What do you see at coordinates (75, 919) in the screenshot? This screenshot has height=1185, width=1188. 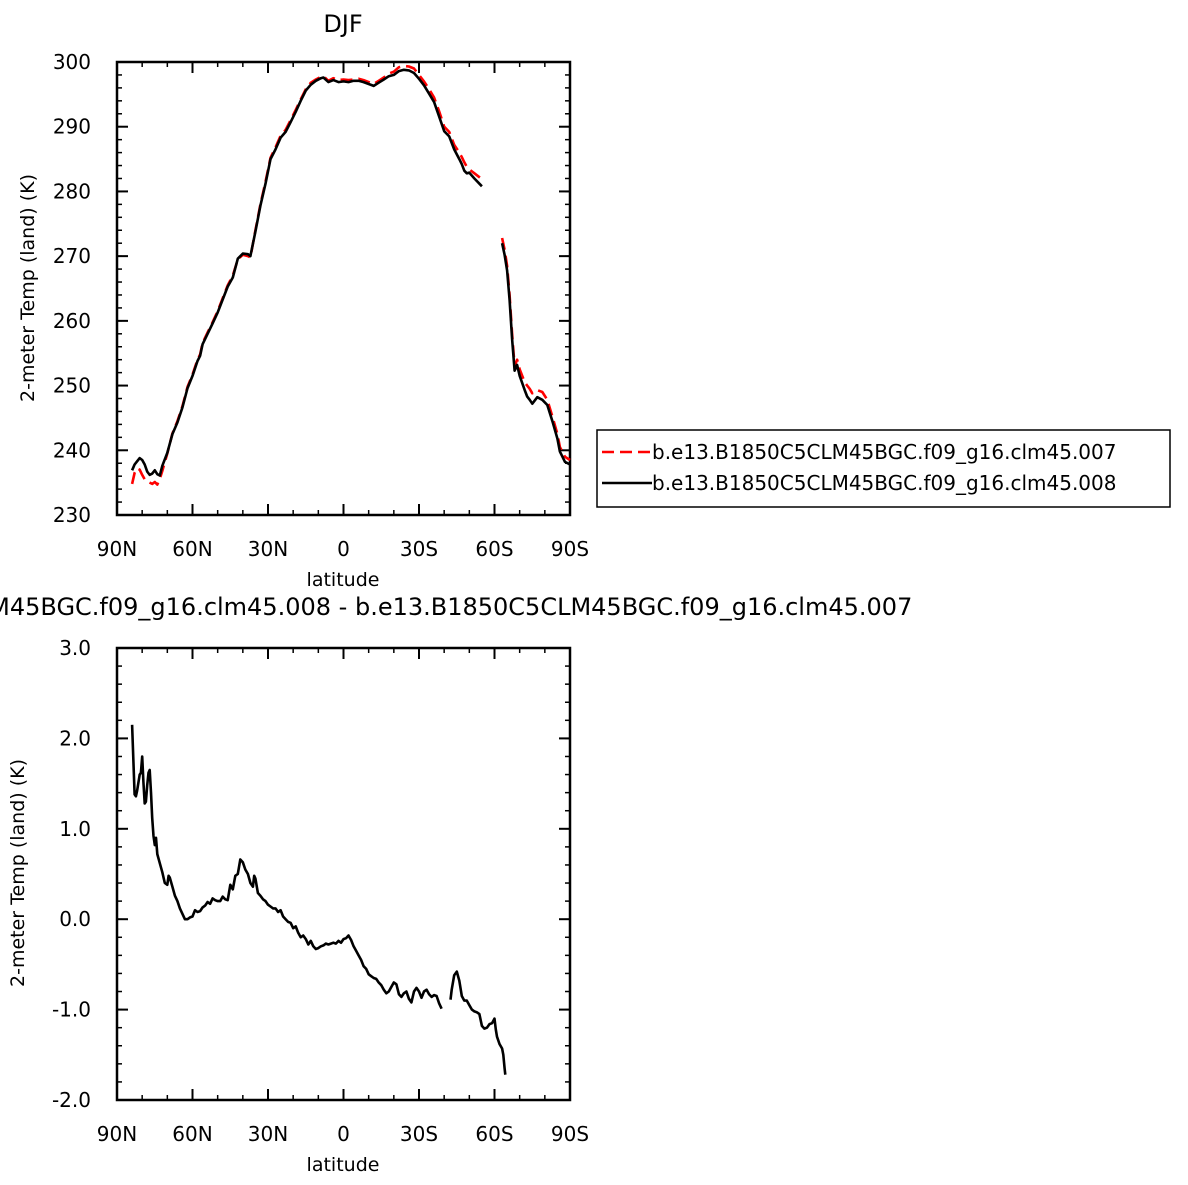 I see `bottom-y-tick-label: 0.0` at bounding box center [75, 919].